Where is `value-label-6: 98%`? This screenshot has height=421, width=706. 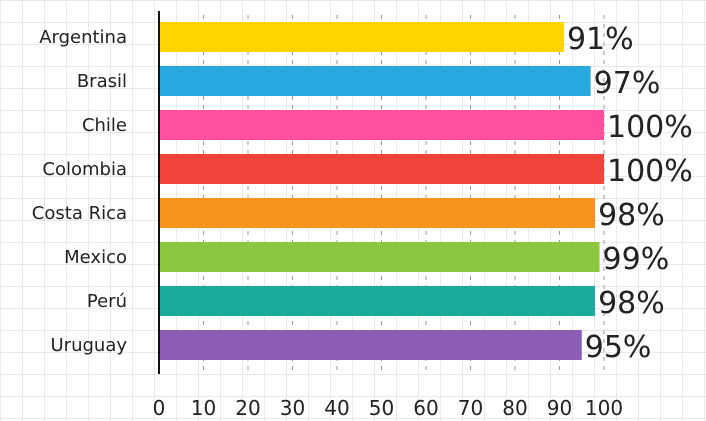
value-label-6: 98% is located at coordinates (631, 303).